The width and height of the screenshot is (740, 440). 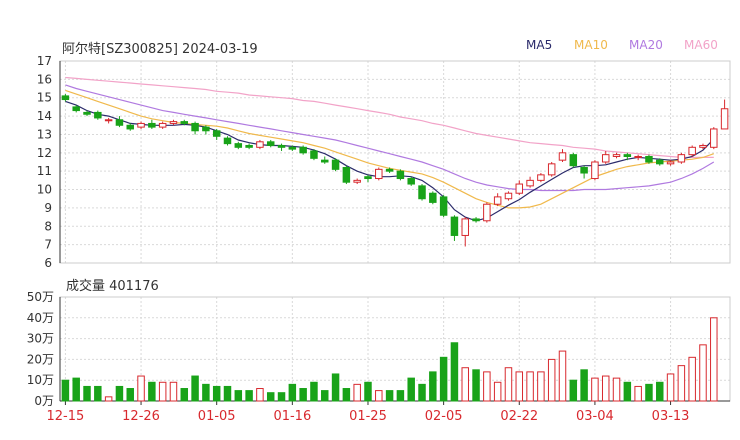 I want to click on price-tick-label: 16, so click(x=44, y=79).